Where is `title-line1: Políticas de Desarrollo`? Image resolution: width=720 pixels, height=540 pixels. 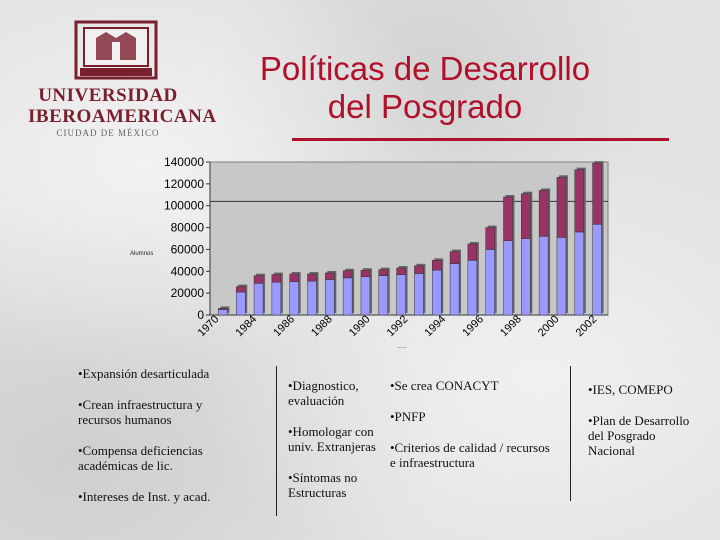
title-line1: Políticas de Desarrollo is located at coordinates (425, 68).